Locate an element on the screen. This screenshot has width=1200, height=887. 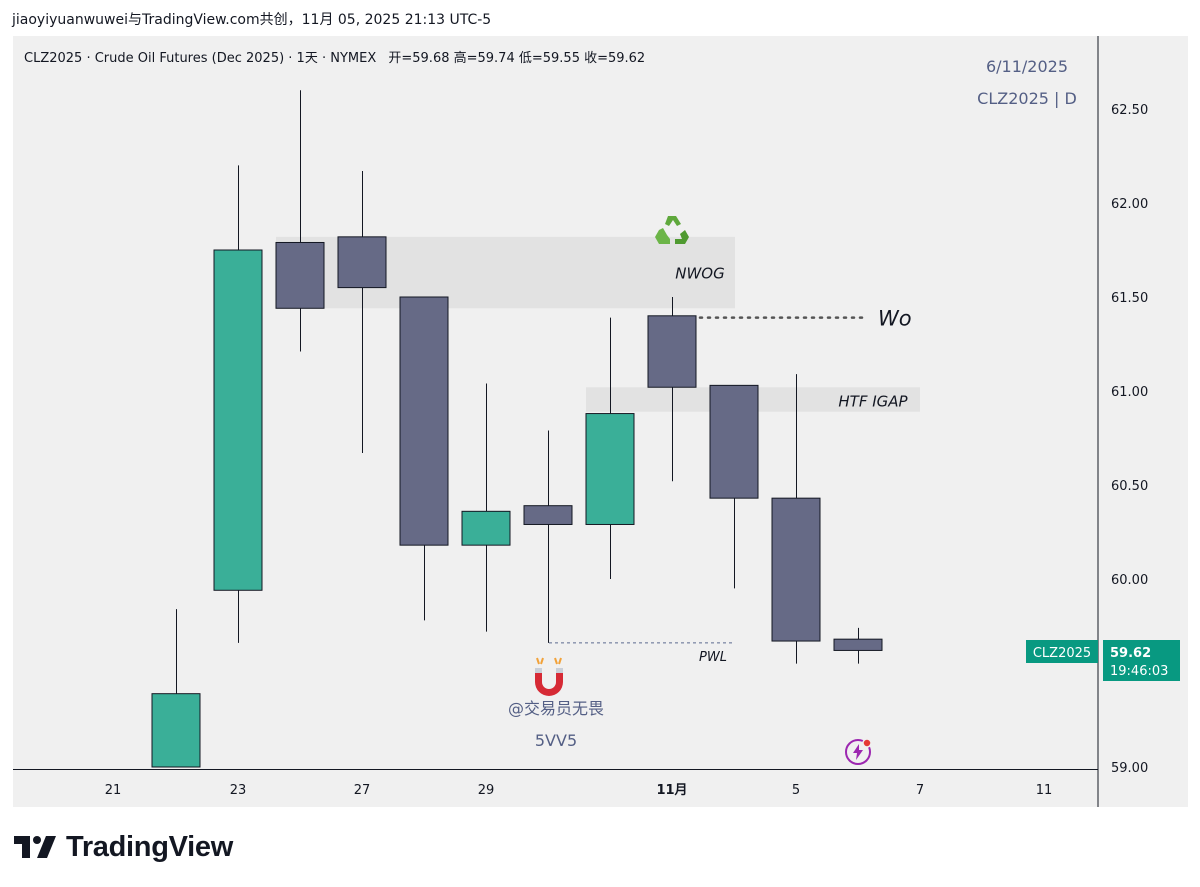
watermark-date: 6/11/2025 is located at coordinates (1027, 66).